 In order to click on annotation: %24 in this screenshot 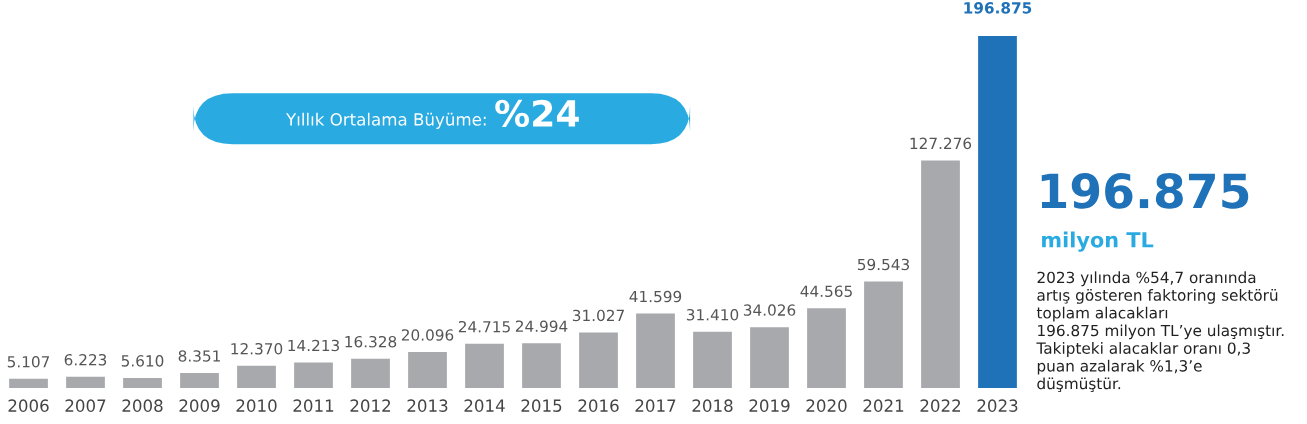, I will do `click(537, 113)`.